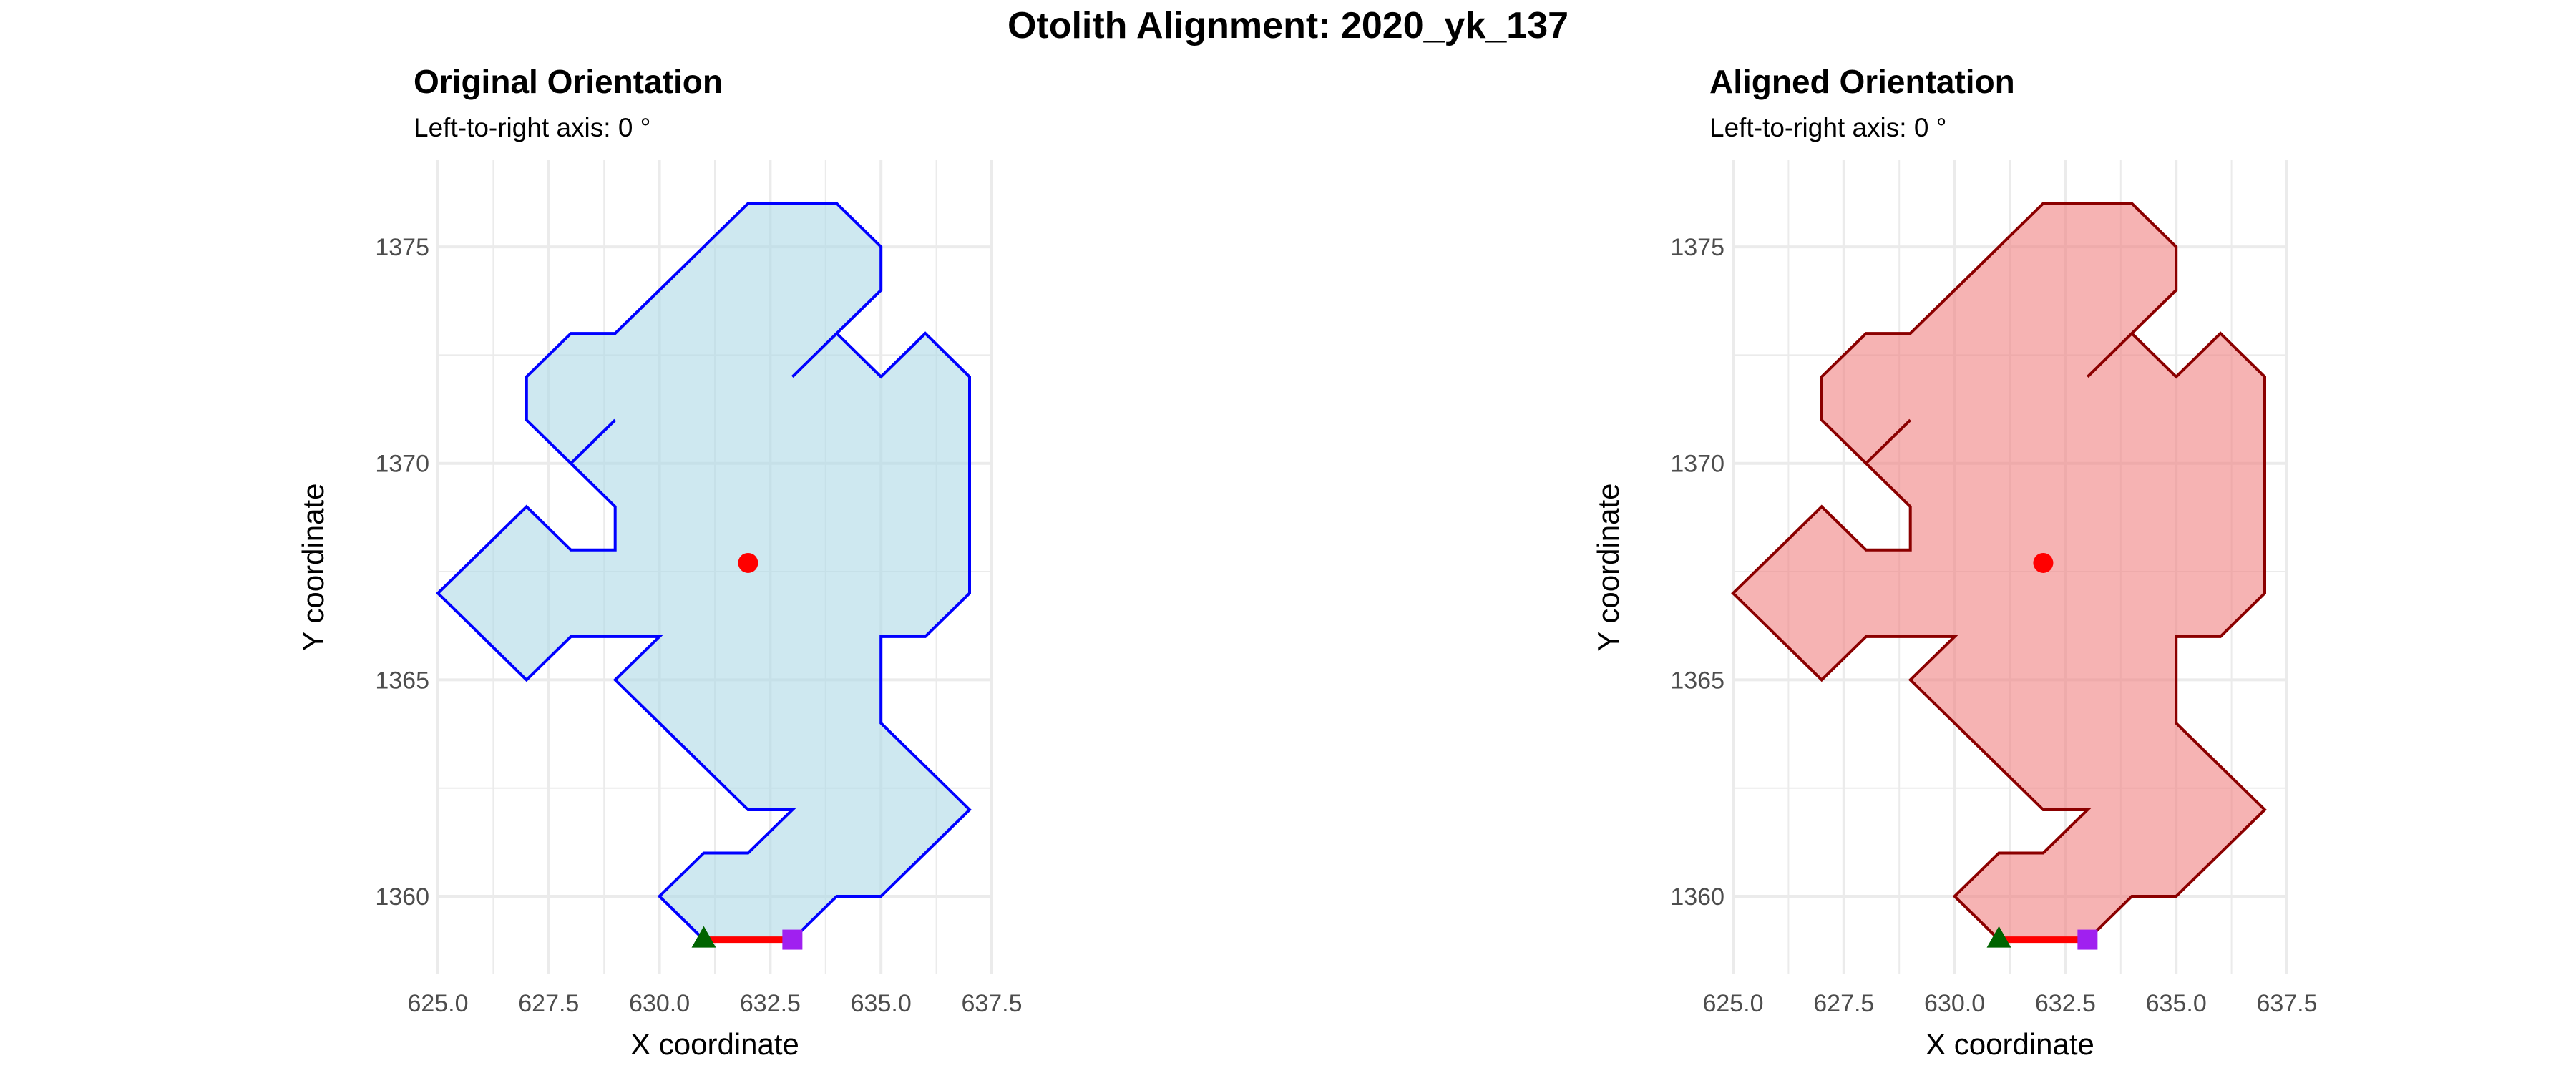 Image resolution: width=2576 pixels, height=1073 pixels. What do you see at coordinates (568, 81) in the screenshot?
I see `panel-title: Original Orientation` at bounding box center [568, 81].